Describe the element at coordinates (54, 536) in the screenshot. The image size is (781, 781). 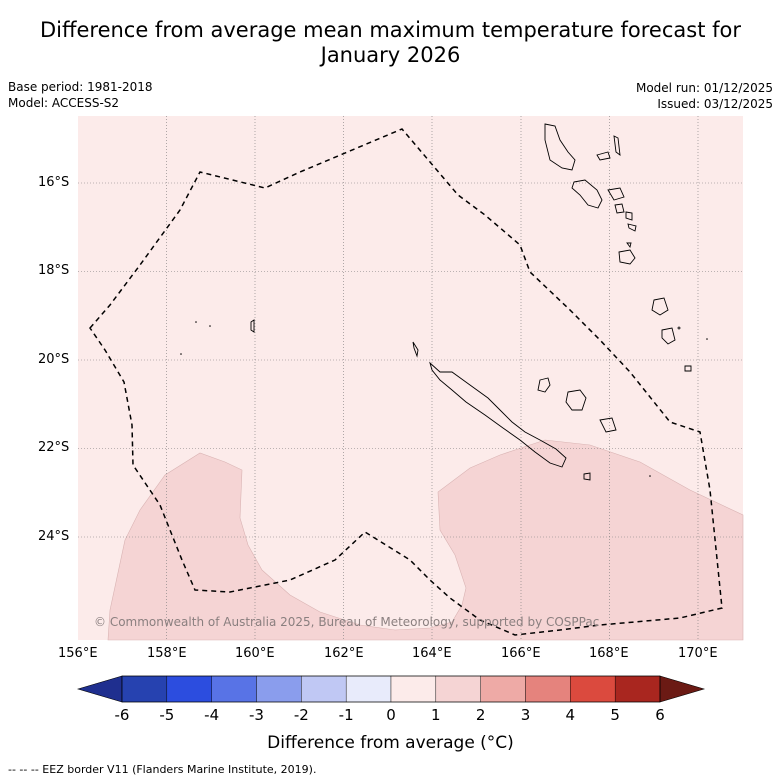
I see `lat-label: 24°S` at that location.